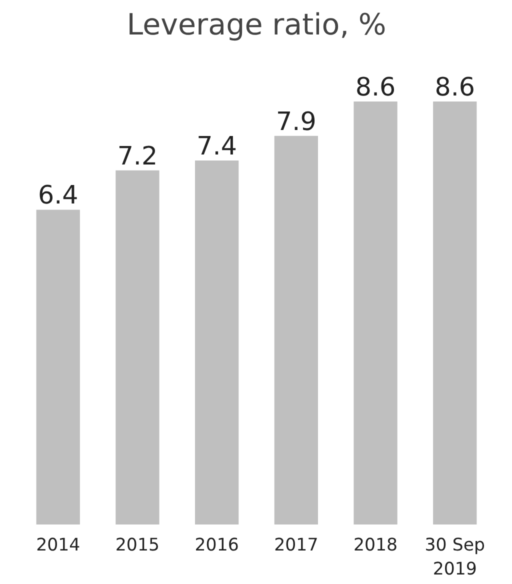  I want to click on x-tick-label: 2018, so click(375, 546).